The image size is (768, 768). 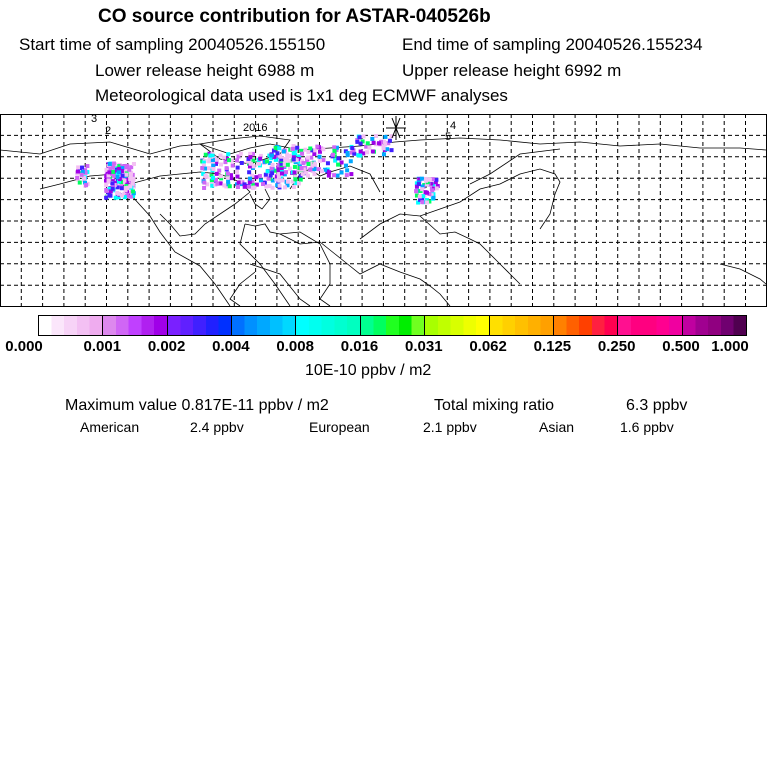 I want to click on colorbar-tick-label: 0.008, so click(x=295, y=346).